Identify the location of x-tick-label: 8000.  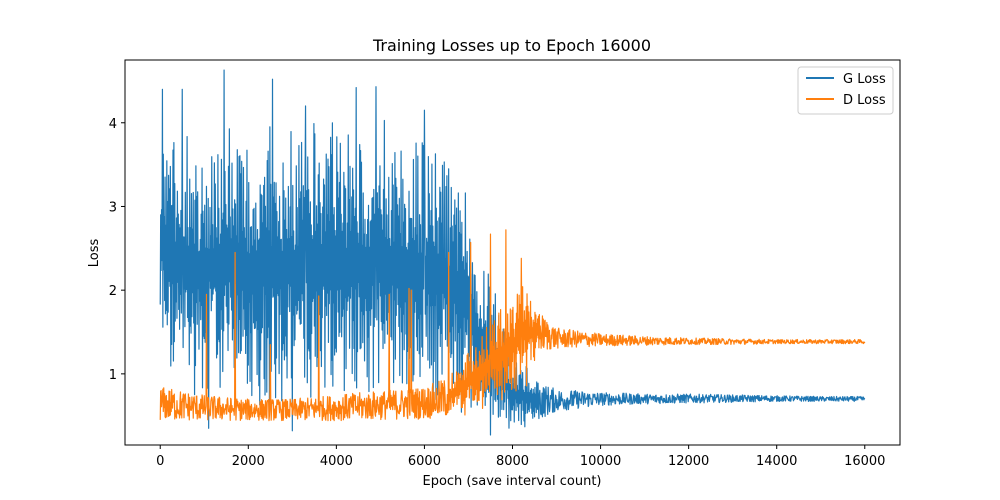
(512, 461).